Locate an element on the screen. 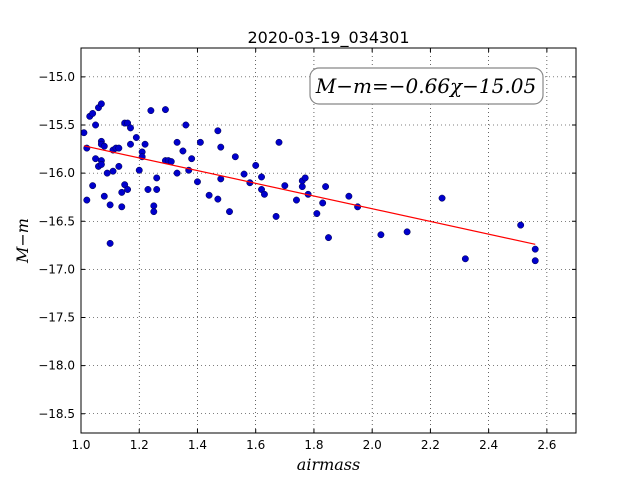 The height and width of the screenshot is (480, 640). y-tick-label: −18.5 is located at coordinates (56, 414).